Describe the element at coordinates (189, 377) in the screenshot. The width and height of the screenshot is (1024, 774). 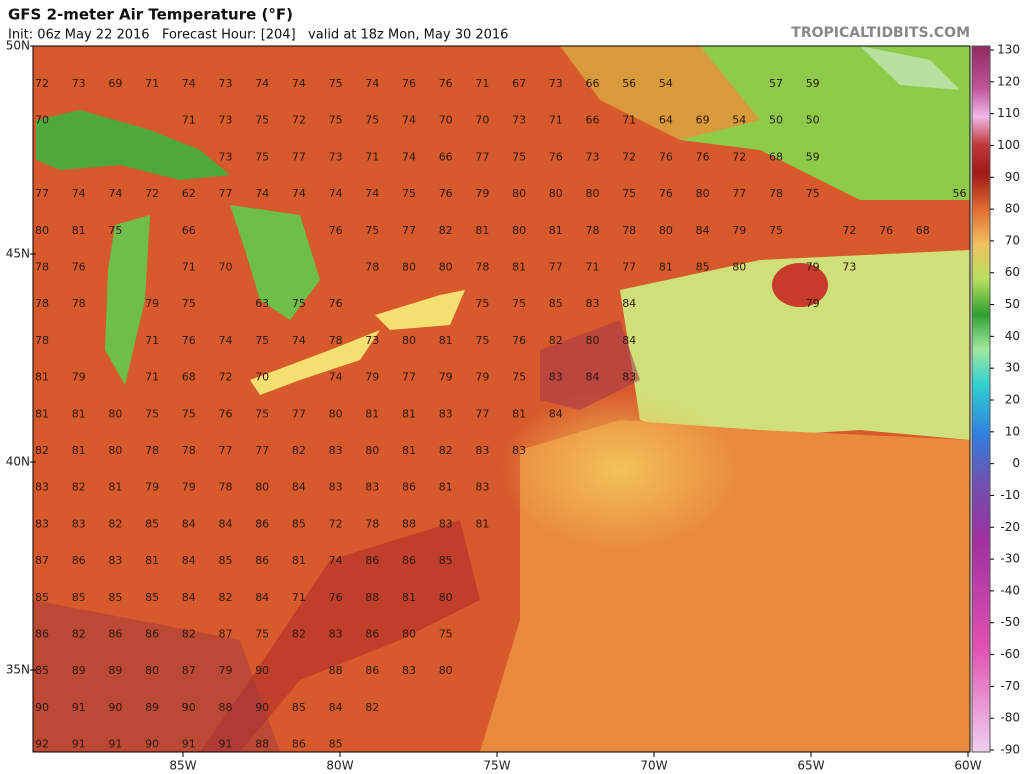
I see `station-temp: 68` at that location.